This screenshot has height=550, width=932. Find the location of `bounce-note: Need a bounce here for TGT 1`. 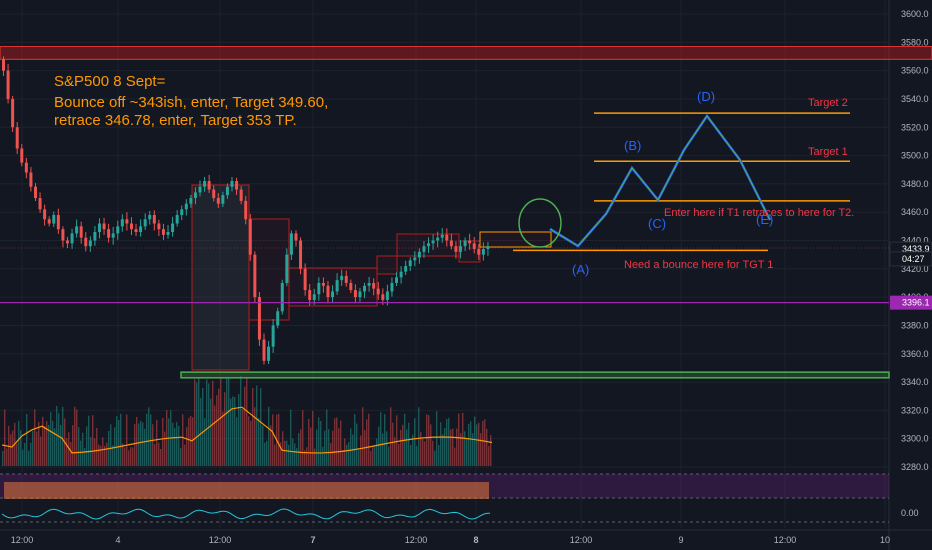

bounce-note: Need a bounce here for TGT 1 is located at coordinates (698, 265).